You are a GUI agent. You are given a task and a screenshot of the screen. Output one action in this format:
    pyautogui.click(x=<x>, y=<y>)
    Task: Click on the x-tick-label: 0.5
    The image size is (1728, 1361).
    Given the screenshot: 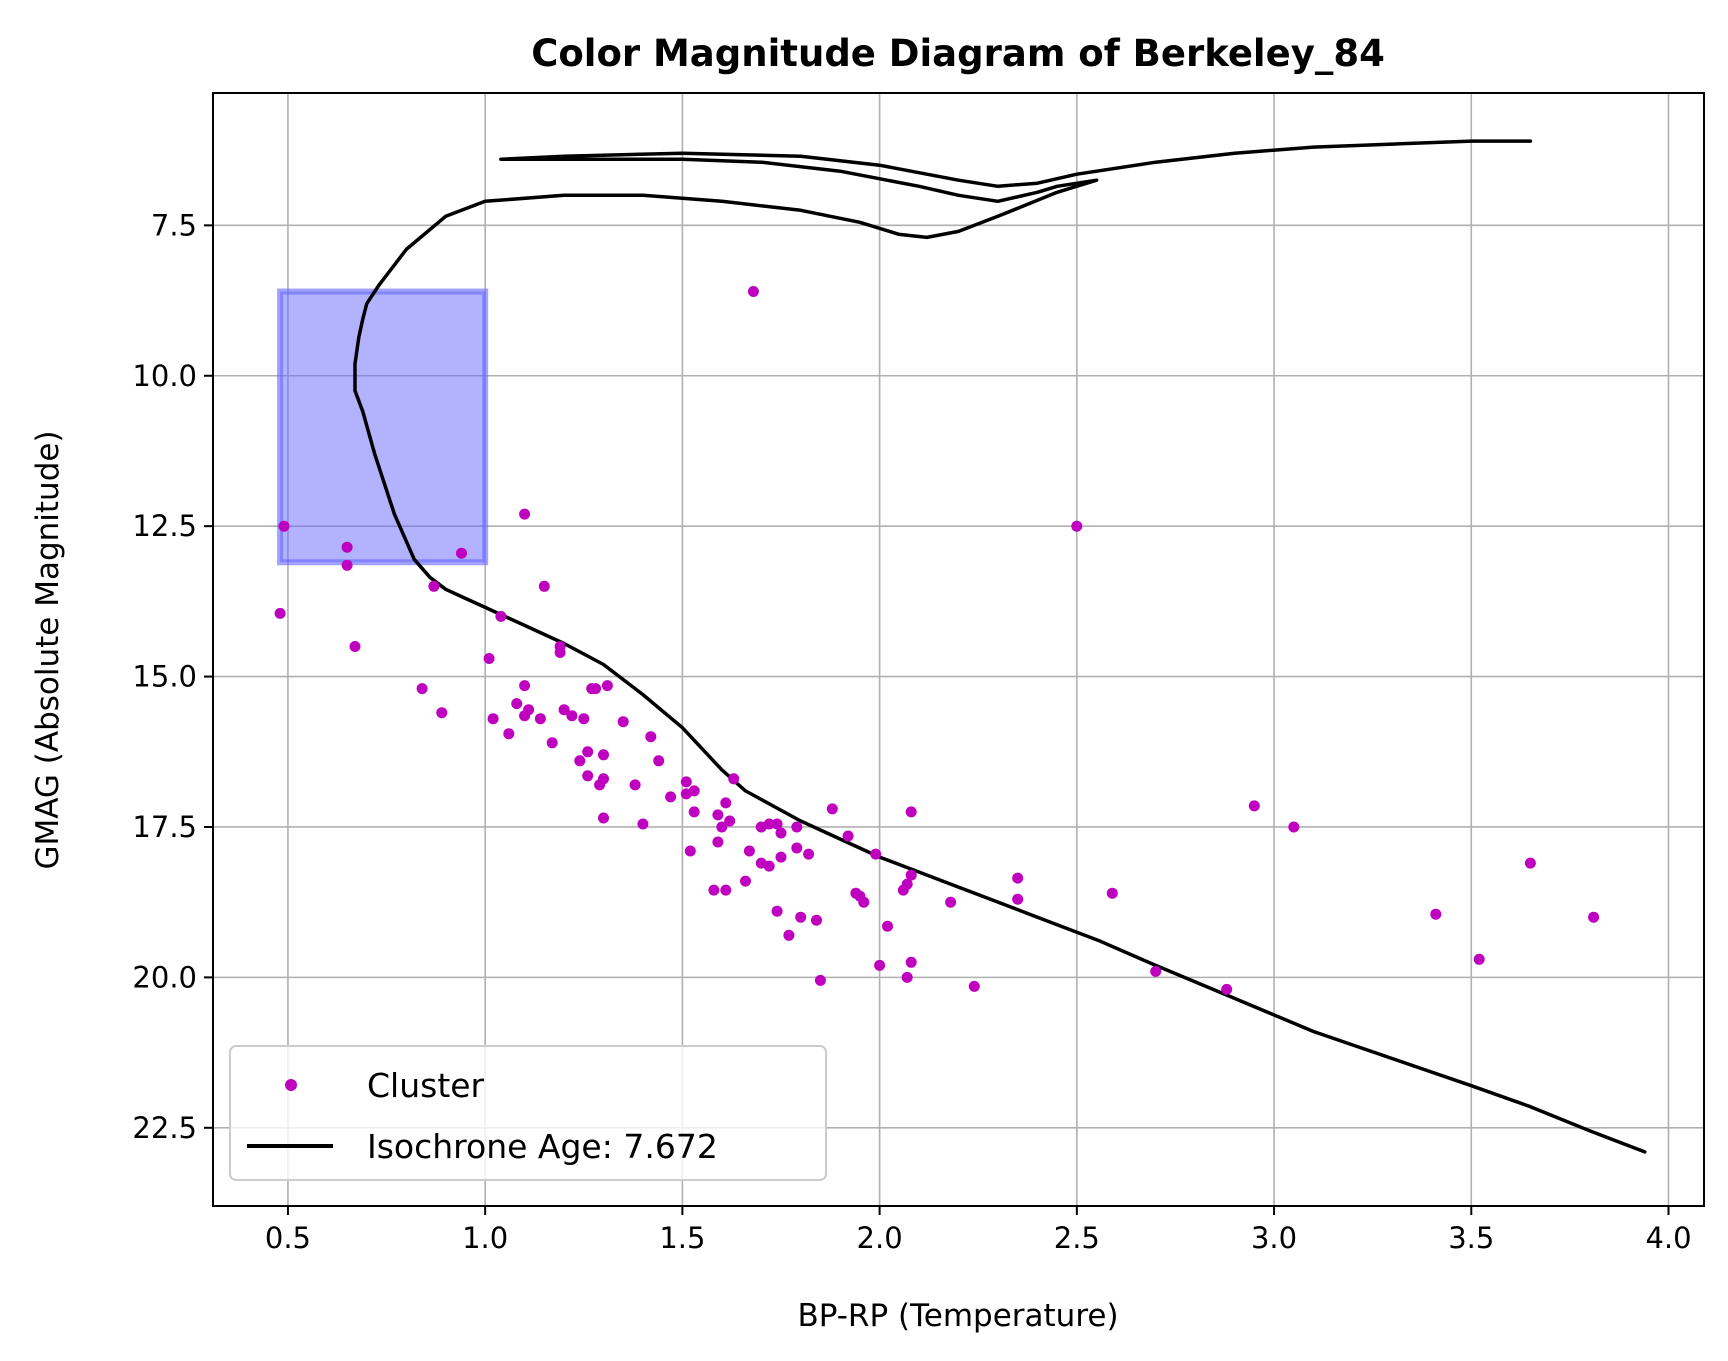 What is the action you would take?
    pyautogui.click(x=288, y=1238)
    